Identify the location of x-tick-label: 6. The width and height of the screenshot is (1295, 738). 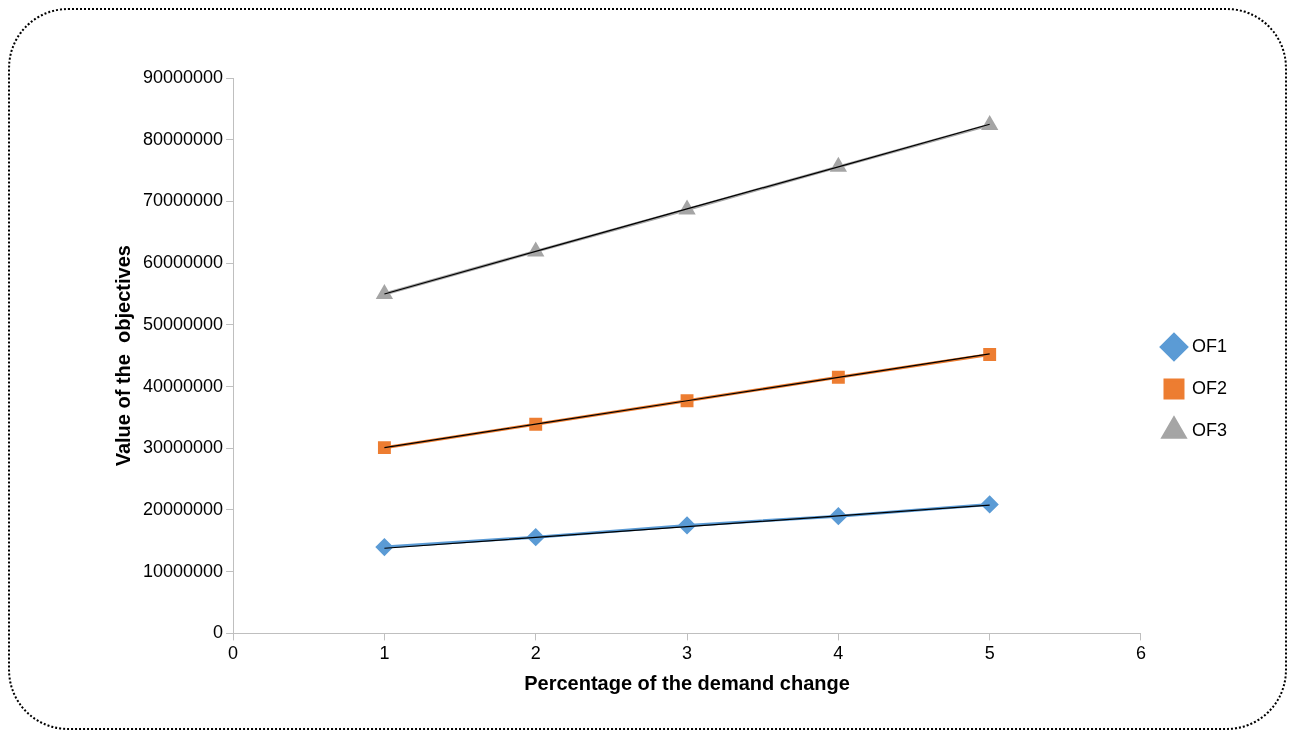
(1140, 653).